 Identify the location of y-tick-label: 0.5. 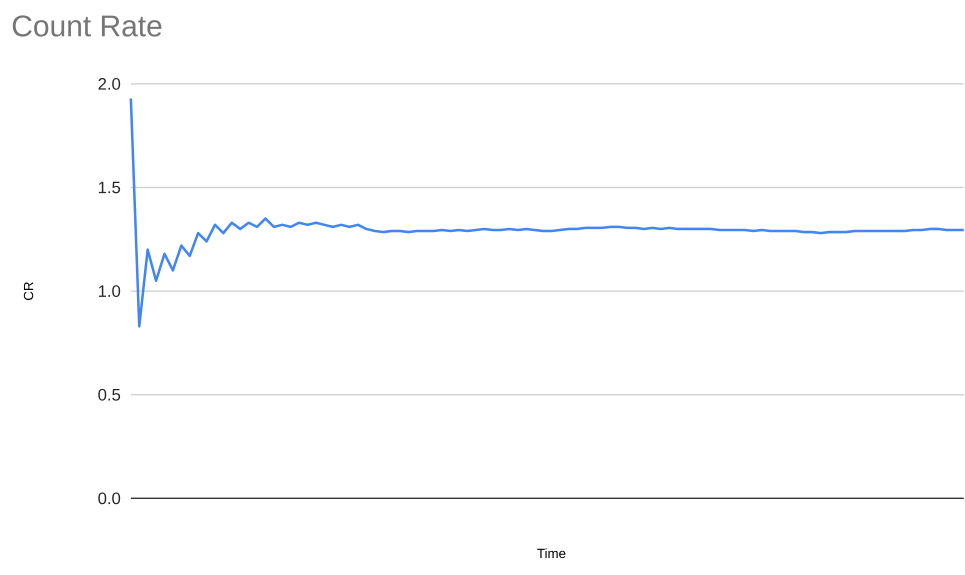
(109, 394).